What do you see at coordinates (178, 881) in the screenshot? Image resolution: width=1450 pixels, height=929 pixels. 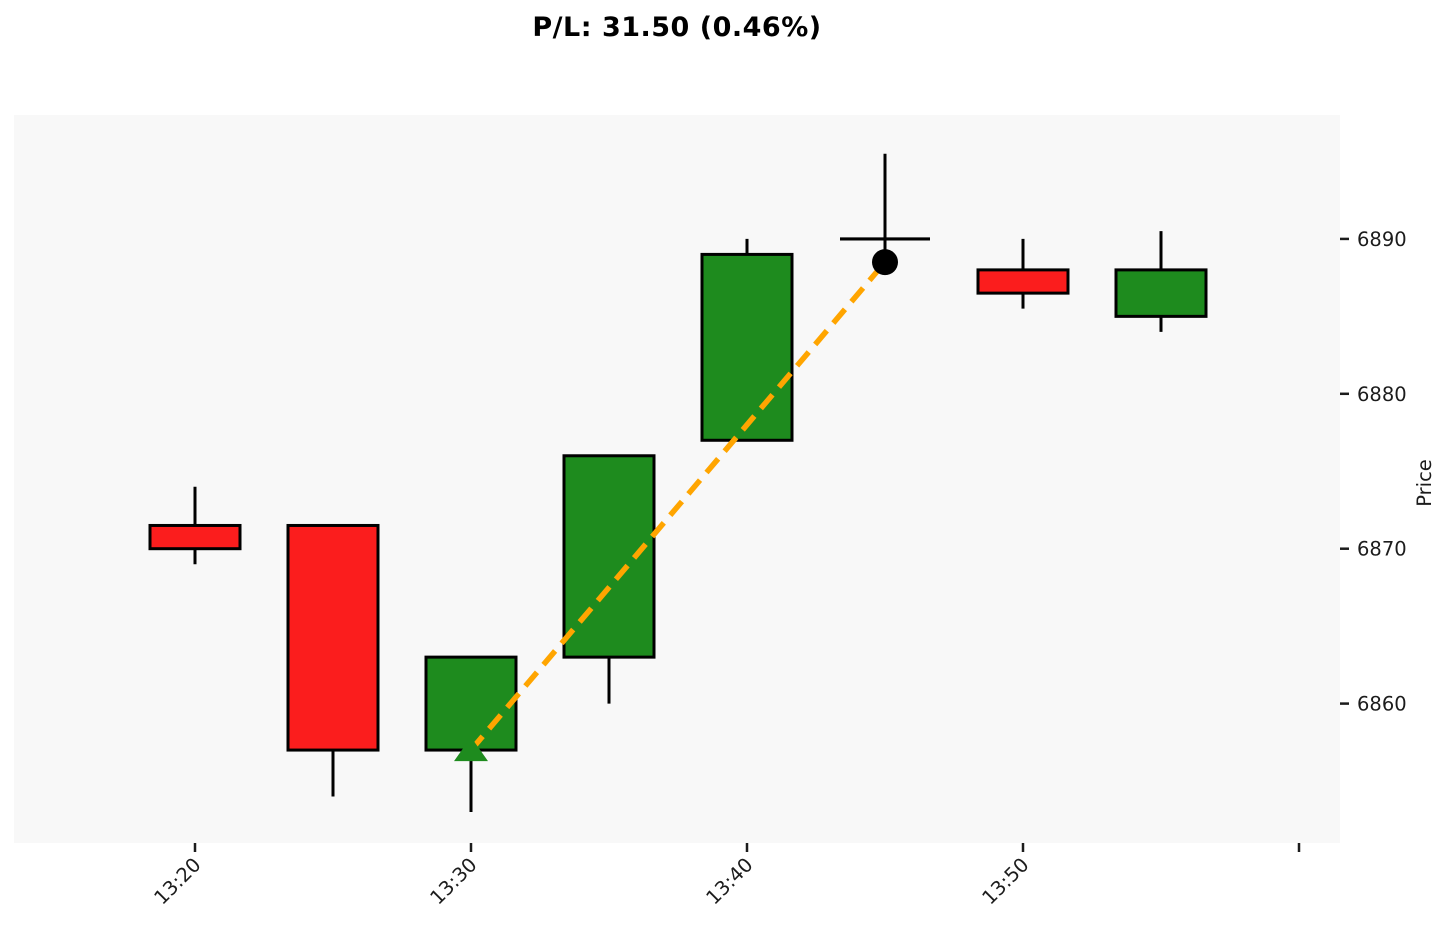 I see `x-tick-label: 13:20` at bounding box center [178, 881].